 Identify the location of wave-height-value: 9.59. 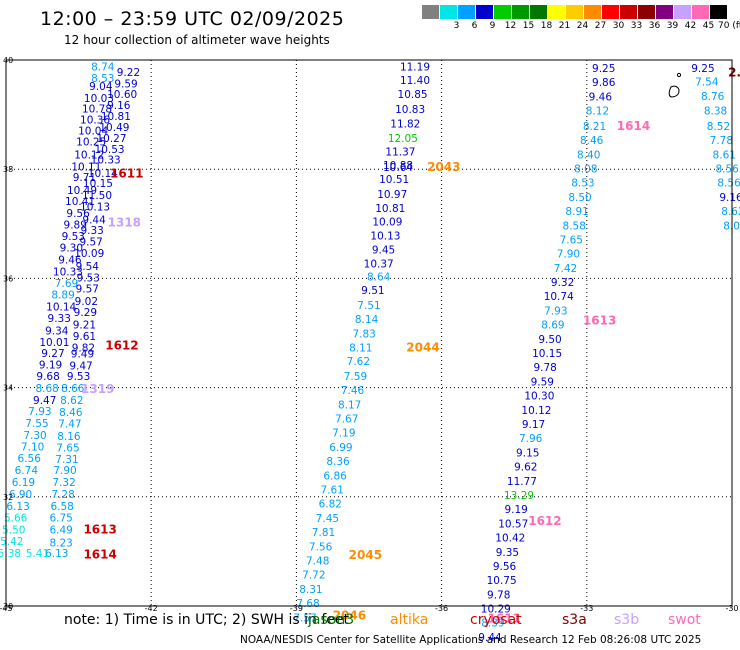
(125, 84).